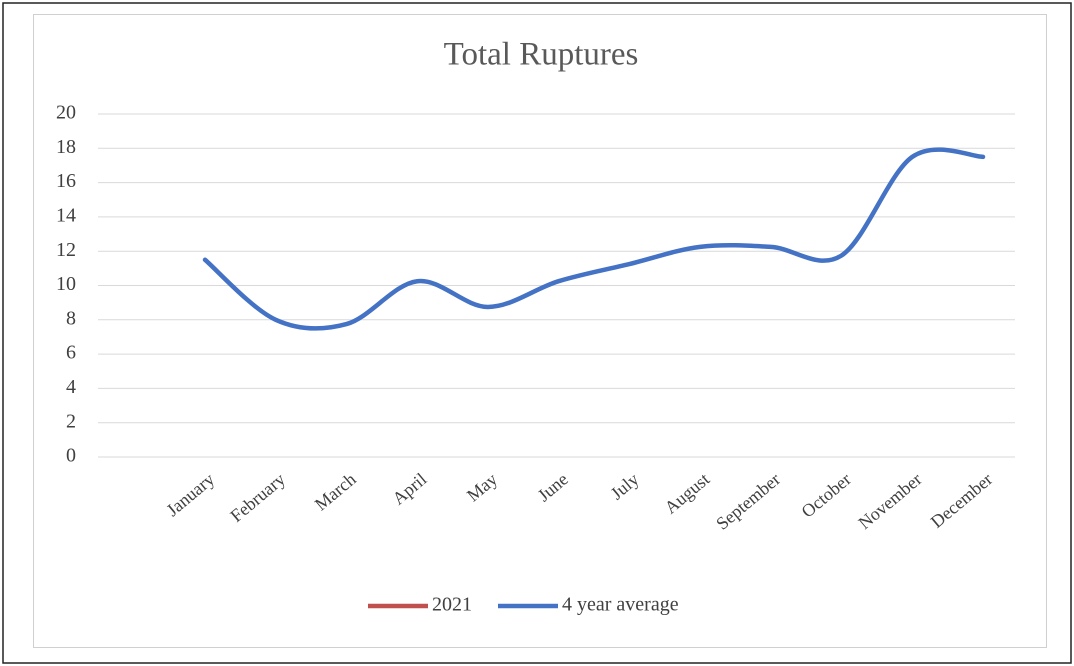 This screenshot has height=666, width=1074. What do you see at coordinates (66, 215) in the screenshot?
I see `y-tick-label: 14` at bounding box center [66, 215].